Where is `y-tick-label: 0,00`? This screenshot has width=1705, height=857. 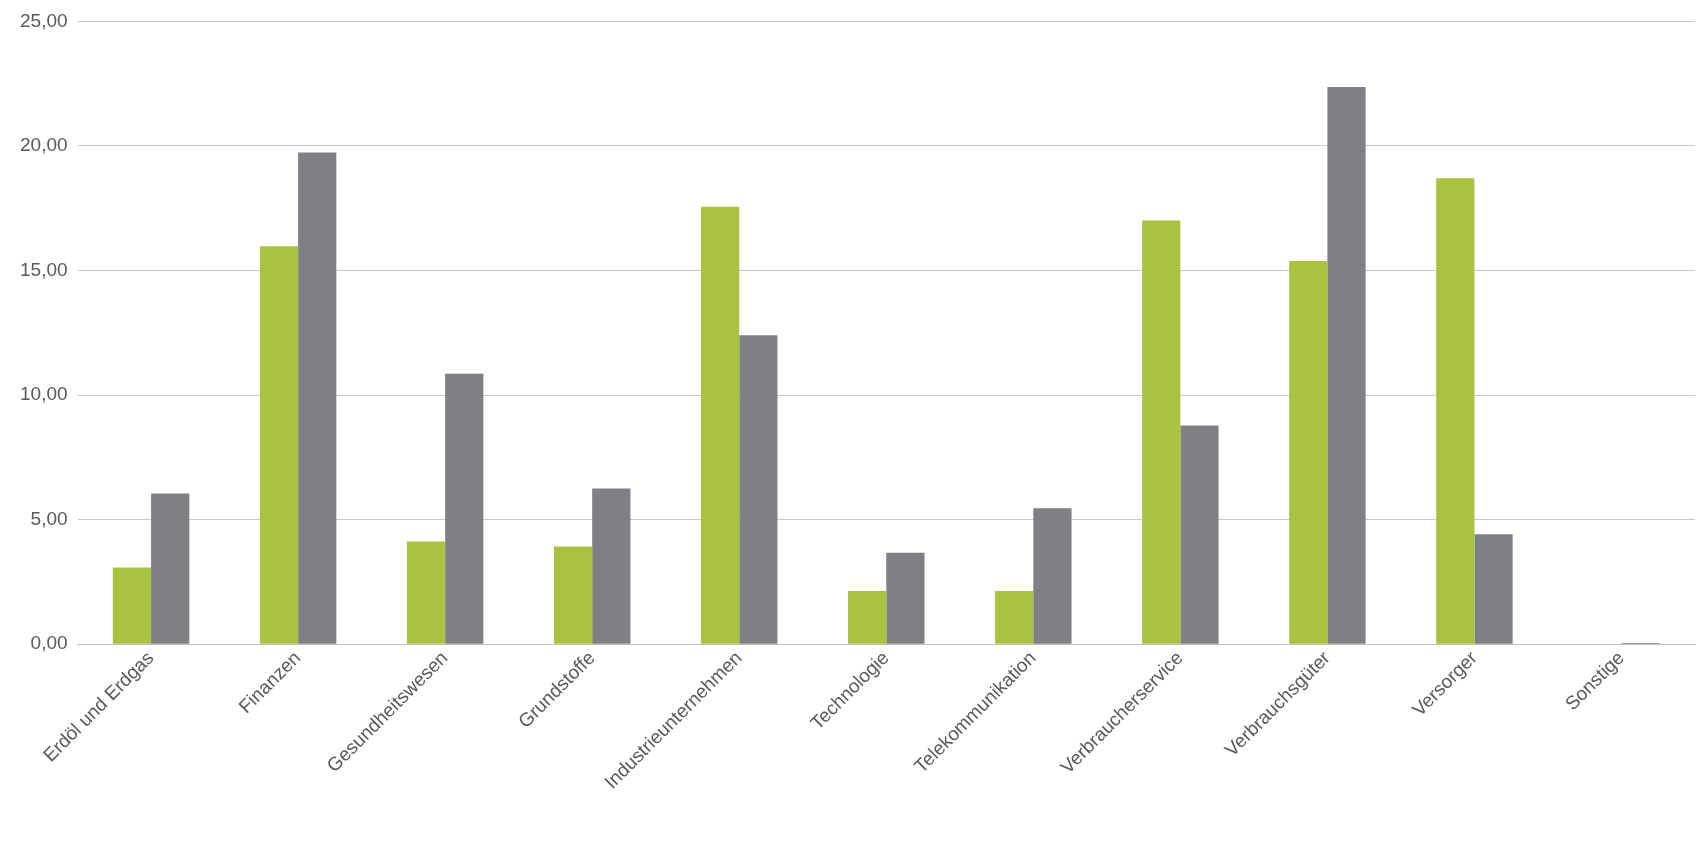 y-tick-label: 0,00 is located at coordinates (49, 643).